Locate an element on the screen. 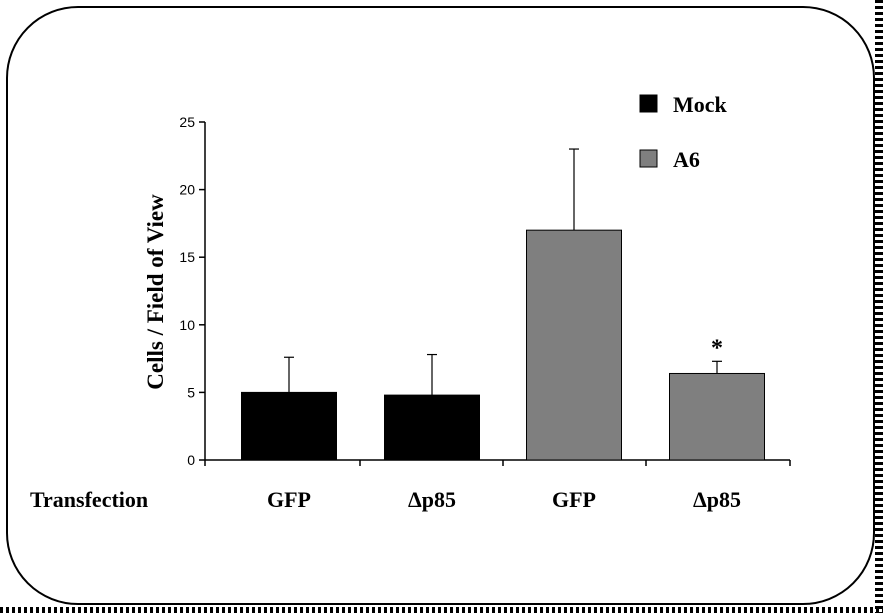 The height and width of the screenshot is (613, 883). y-tick-label-5: 5 is located at coordinates (191, 392).